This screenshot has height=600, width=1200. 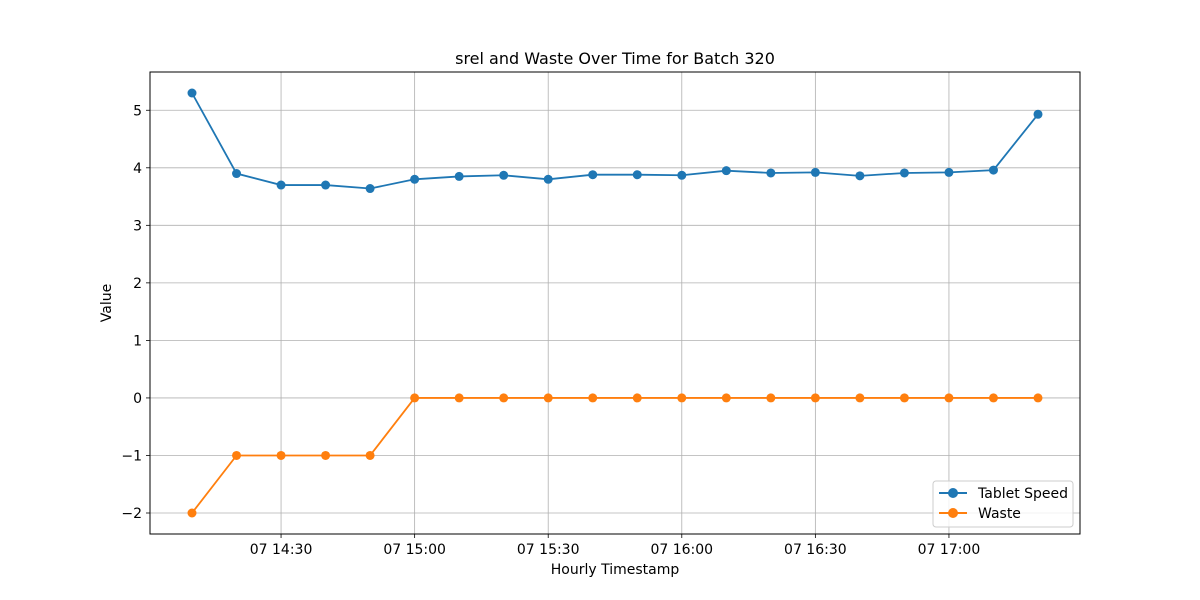 I want to click on x-tick-label: 07 17:00, so click(x=949, y=550).